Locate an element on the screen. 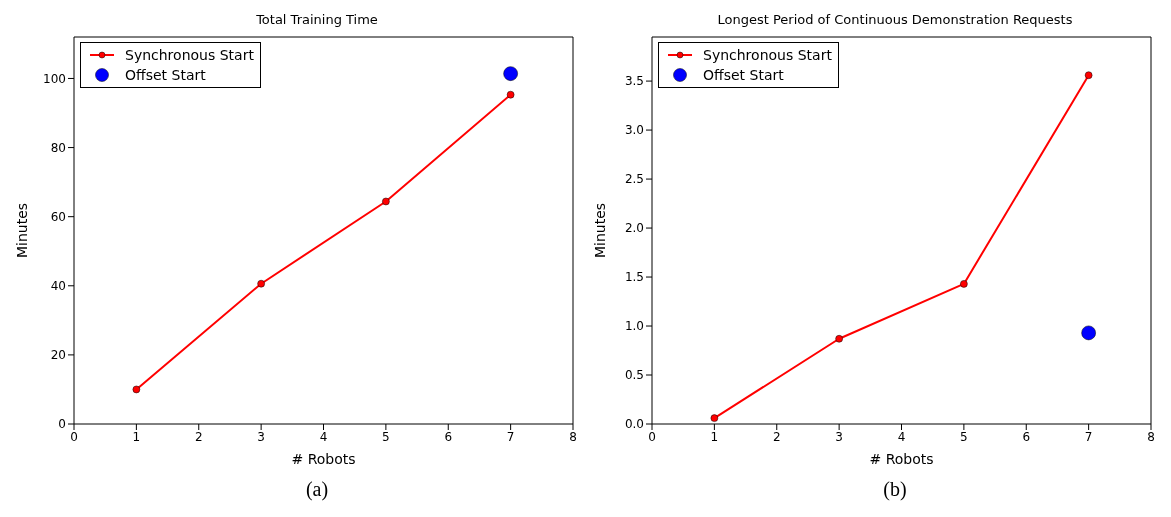  y-tick-label: 3.0 is located at coordinates (634, 130).